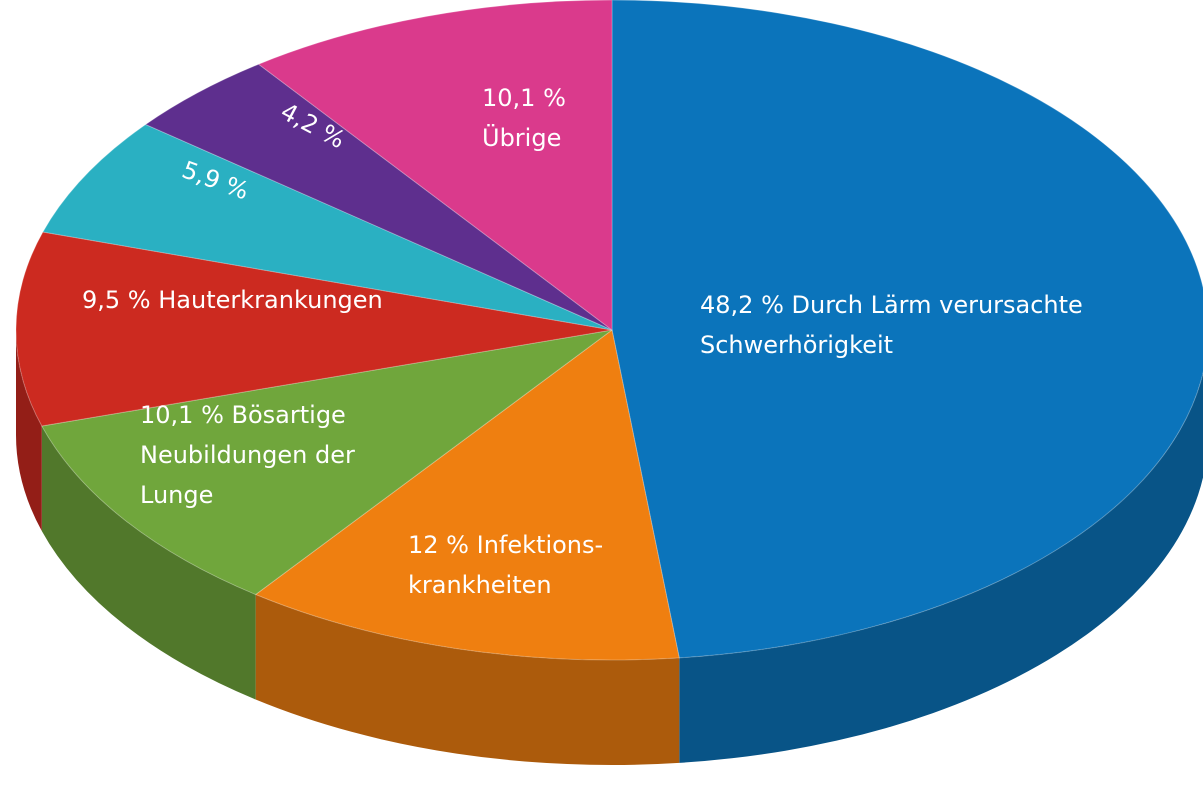 This screenshot has height=805, width=1203. I want to click on value-label: 48,2 %, so click(742, 305).